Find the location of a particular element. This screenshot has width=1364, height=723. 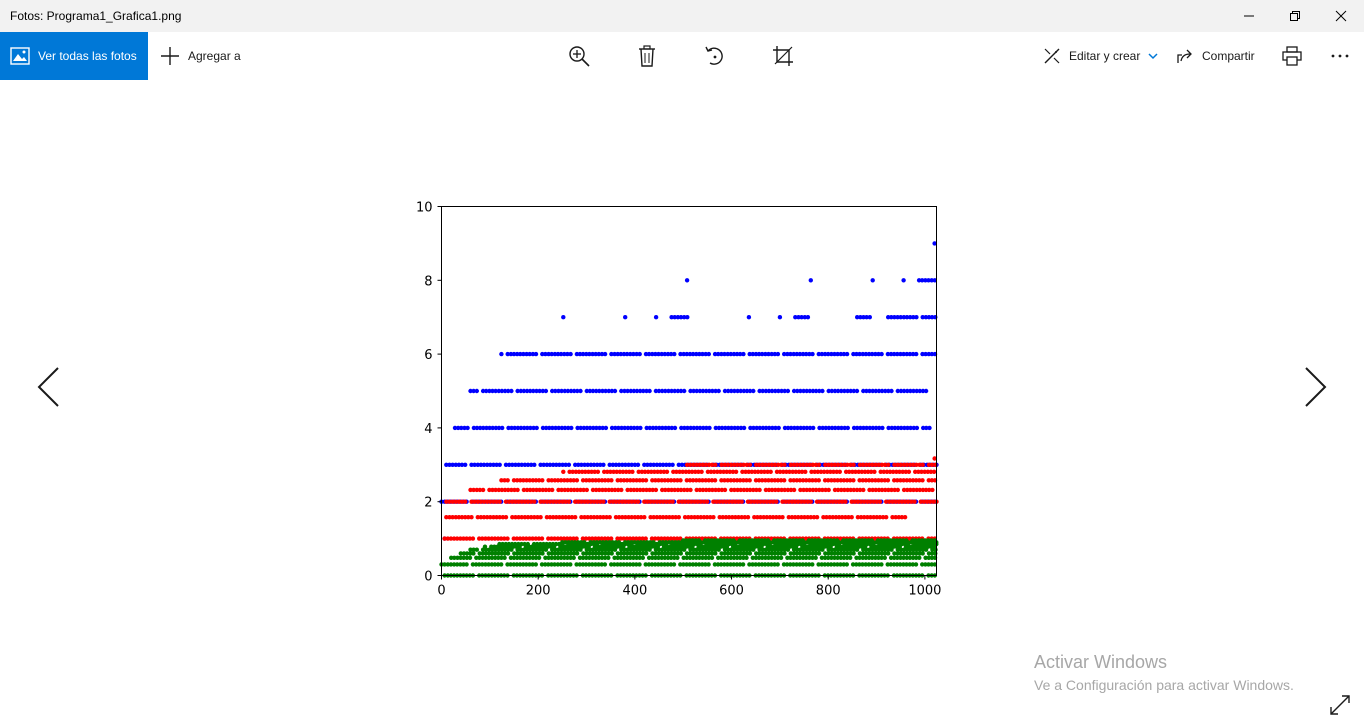

chevron-right-icon is located at coordinates (1315, 387).